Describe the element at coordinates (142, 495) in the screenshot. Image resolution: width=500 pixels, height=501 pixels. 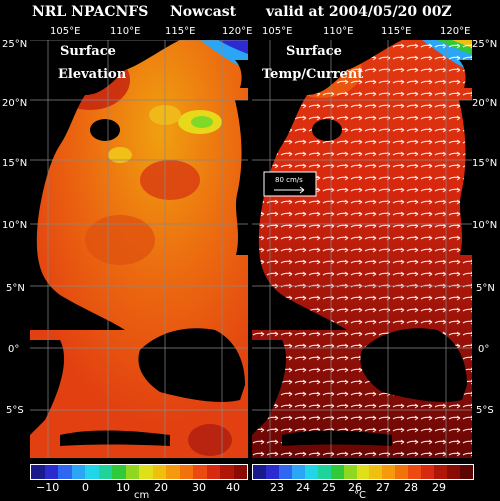
I see `colorbar-unit: cm` at that location.